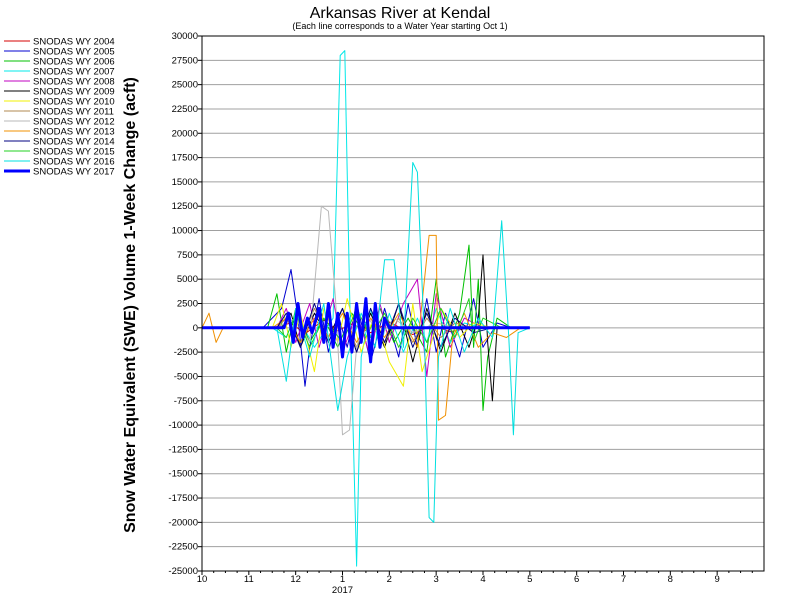  What do you see at coordinates (185, 182) in the screenshot?
I see `y-tick-label: 15000` at bounding box center [185, 182].